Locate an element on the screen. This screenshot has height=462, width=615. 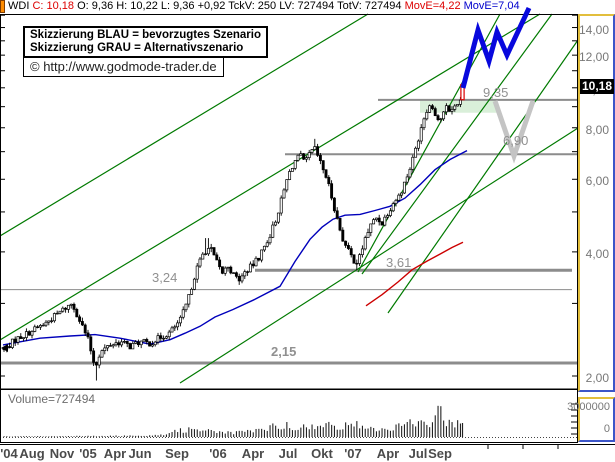
copyright-text: © http://www.godmode-trader.de is located at coordinates (123, 66).